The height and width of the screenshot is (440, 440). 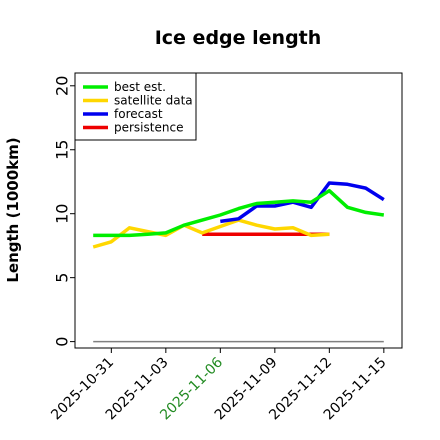 What do you see at coordinates (62, 278) in the screenshot?
I see `y-tick-label: 5` at bounding box center [62, 278].